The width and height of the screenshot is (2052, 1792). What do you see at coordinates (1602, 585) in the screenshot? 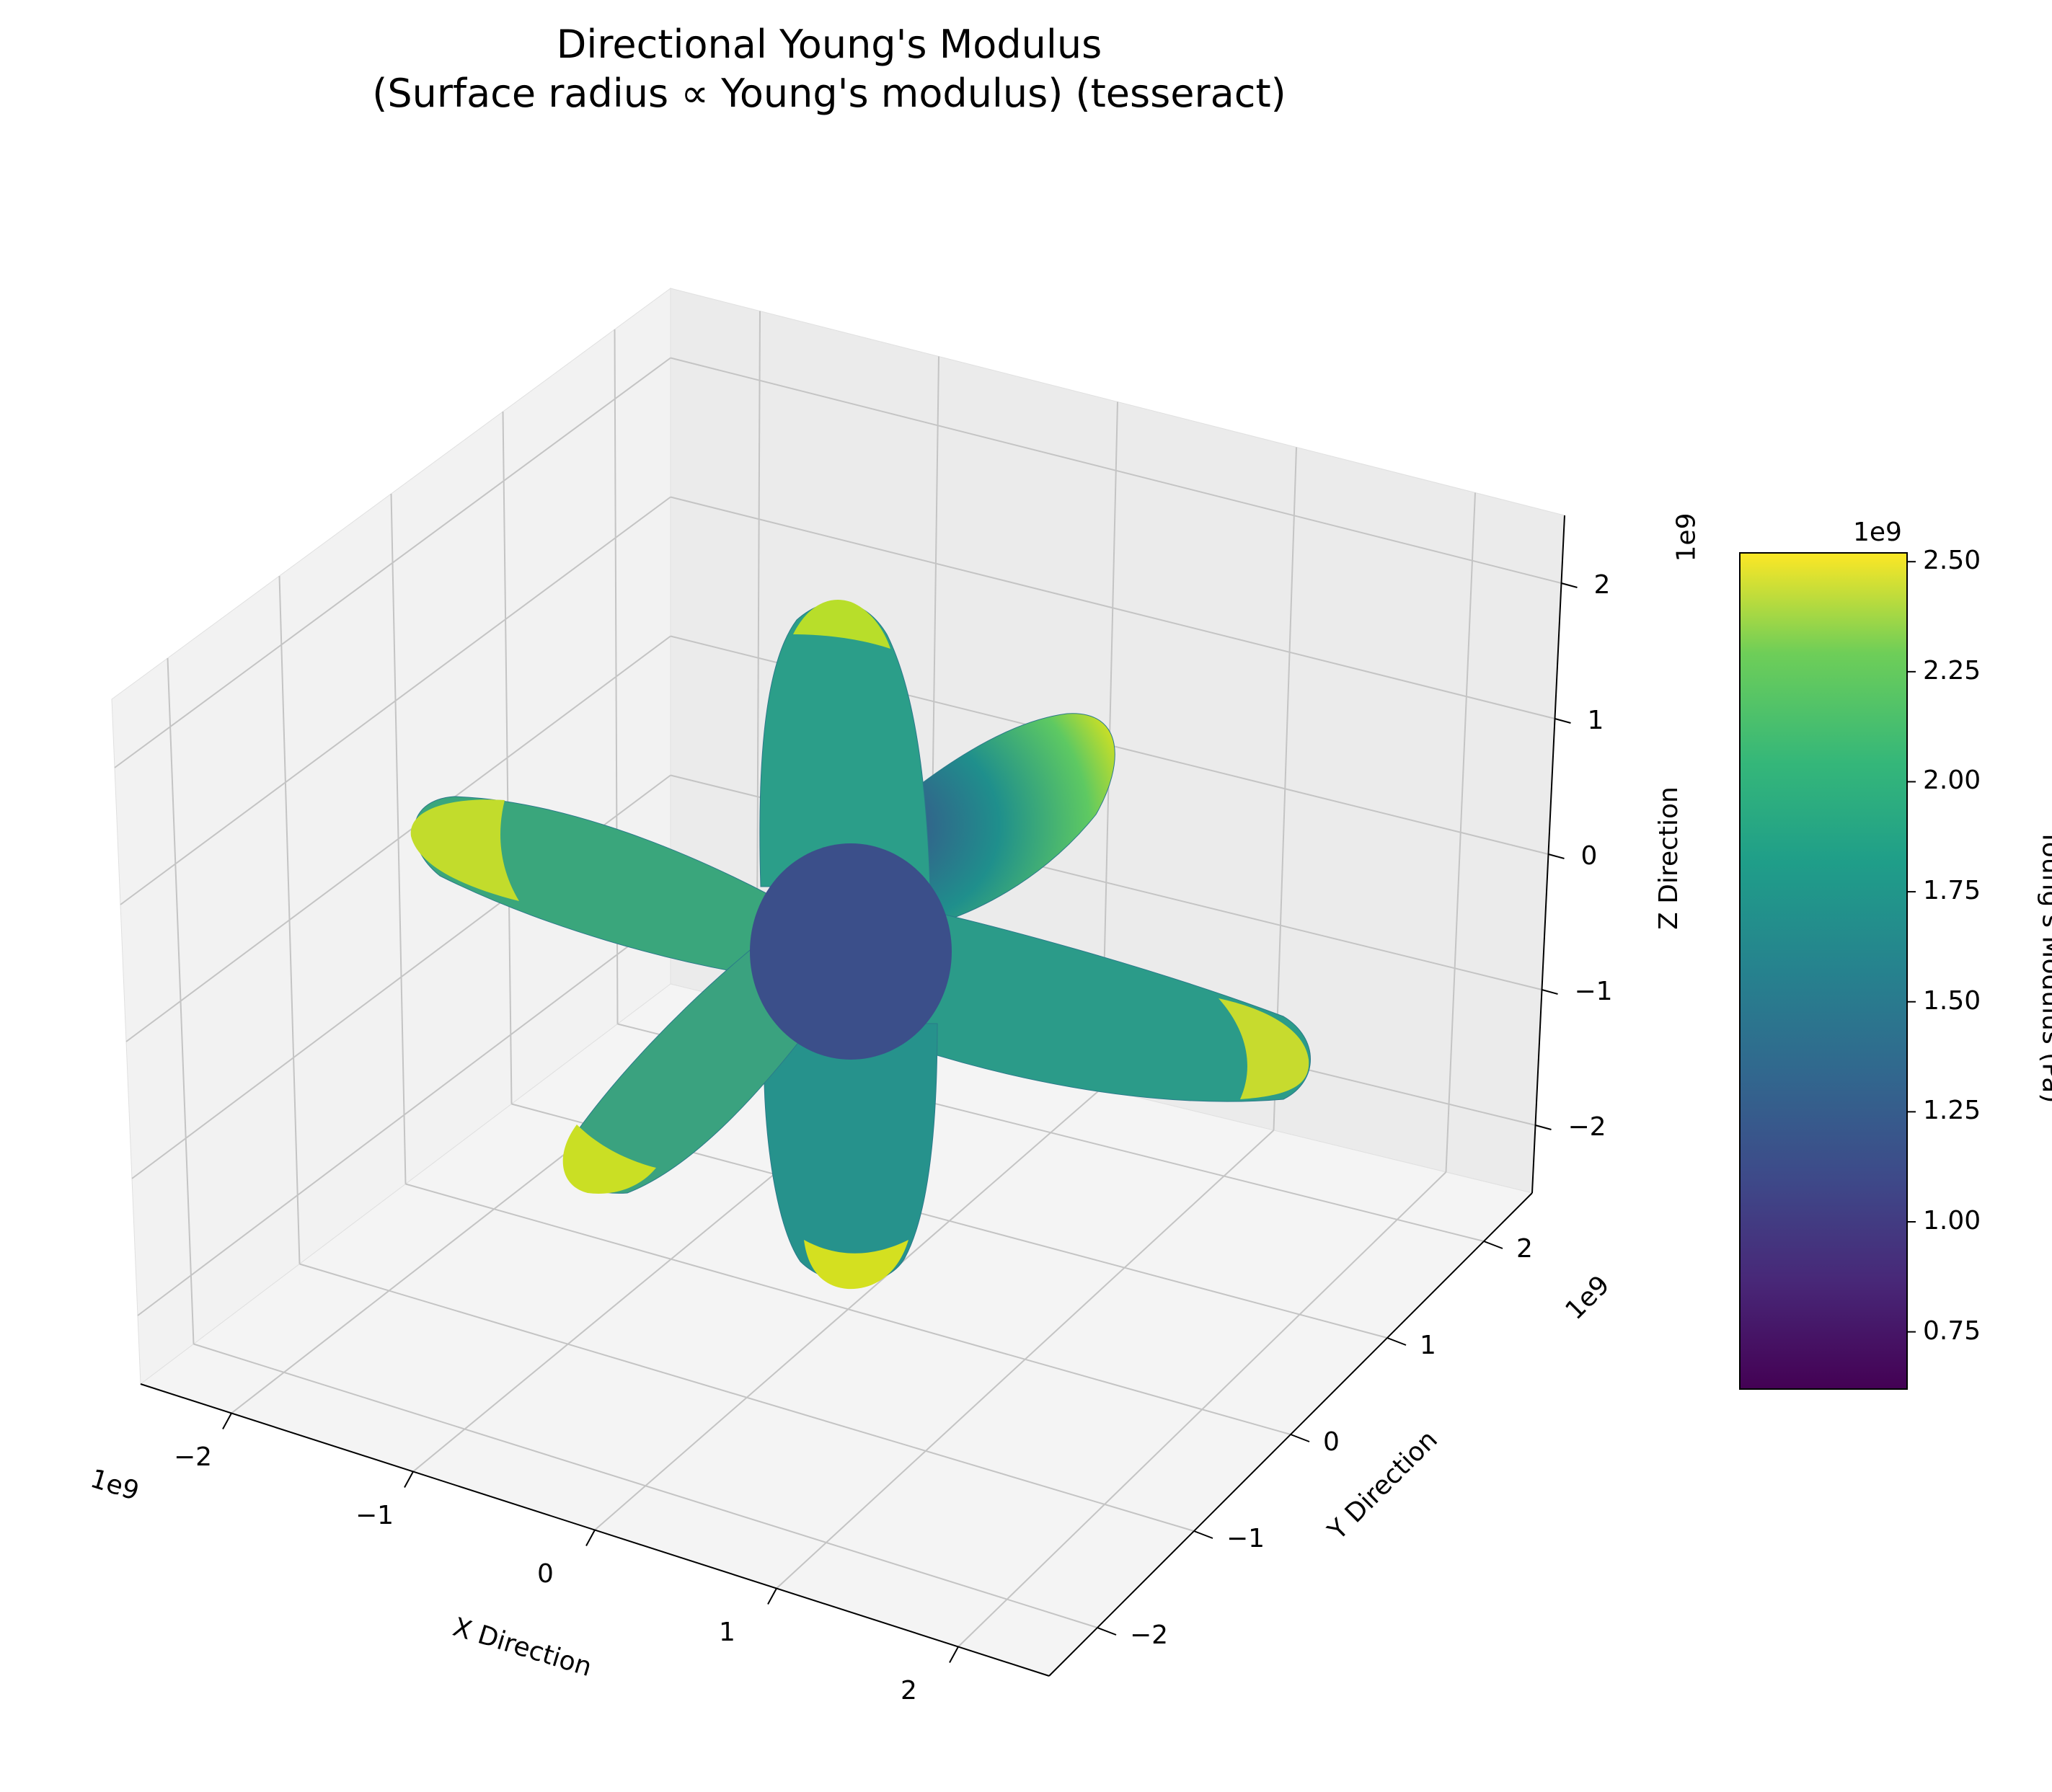
I see `z-tick-label: 2` at bounding box center [1602, 585].